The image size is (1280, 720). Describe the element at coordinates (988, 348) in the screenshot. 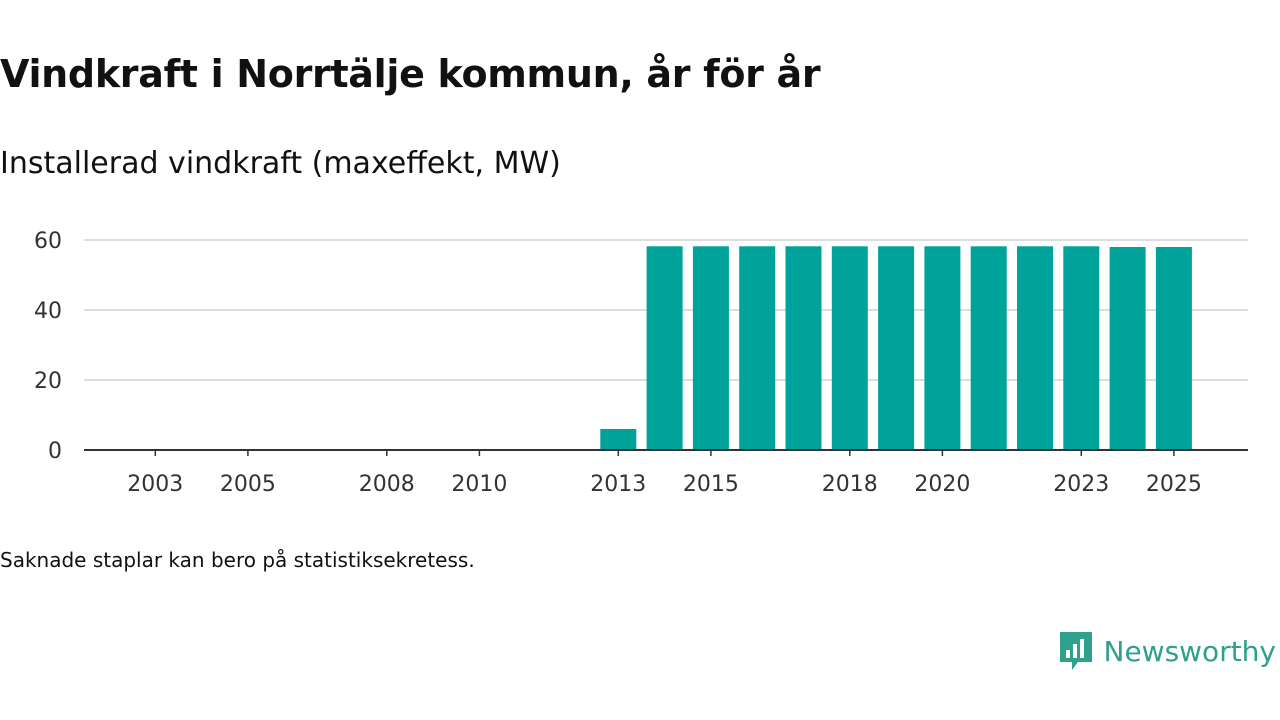

I see `bar-2021` at that location.